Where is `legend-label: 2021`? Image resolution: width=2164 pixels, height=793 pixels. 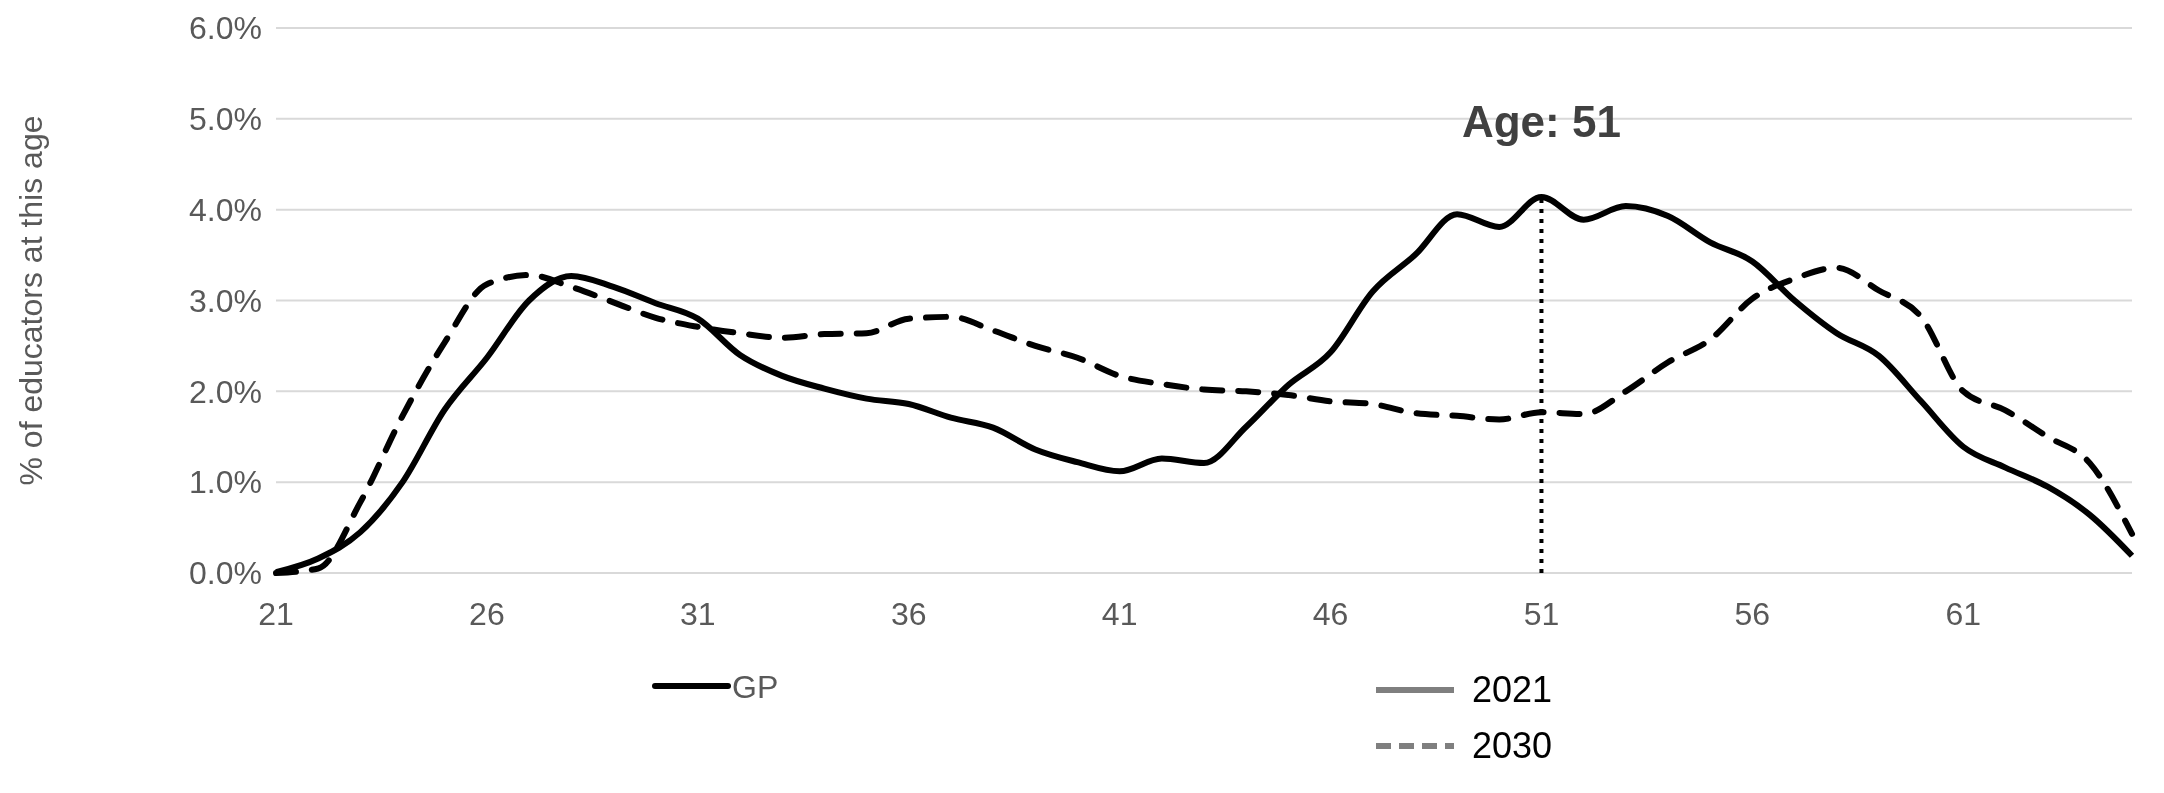 legend-label: 2021 is located at coordinates (1512, 689).